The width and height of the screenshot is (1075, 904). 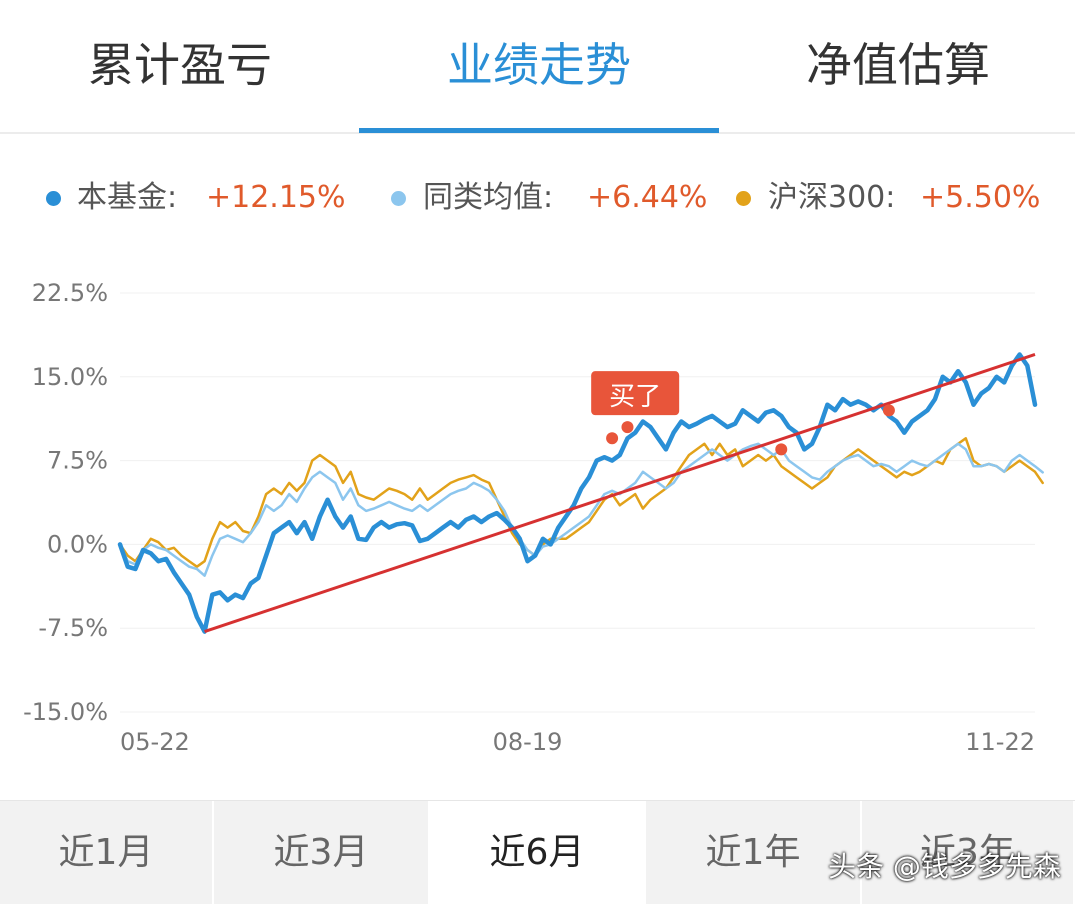 I want to click on range-1-year: 近1年, so click(x=754, y=852).